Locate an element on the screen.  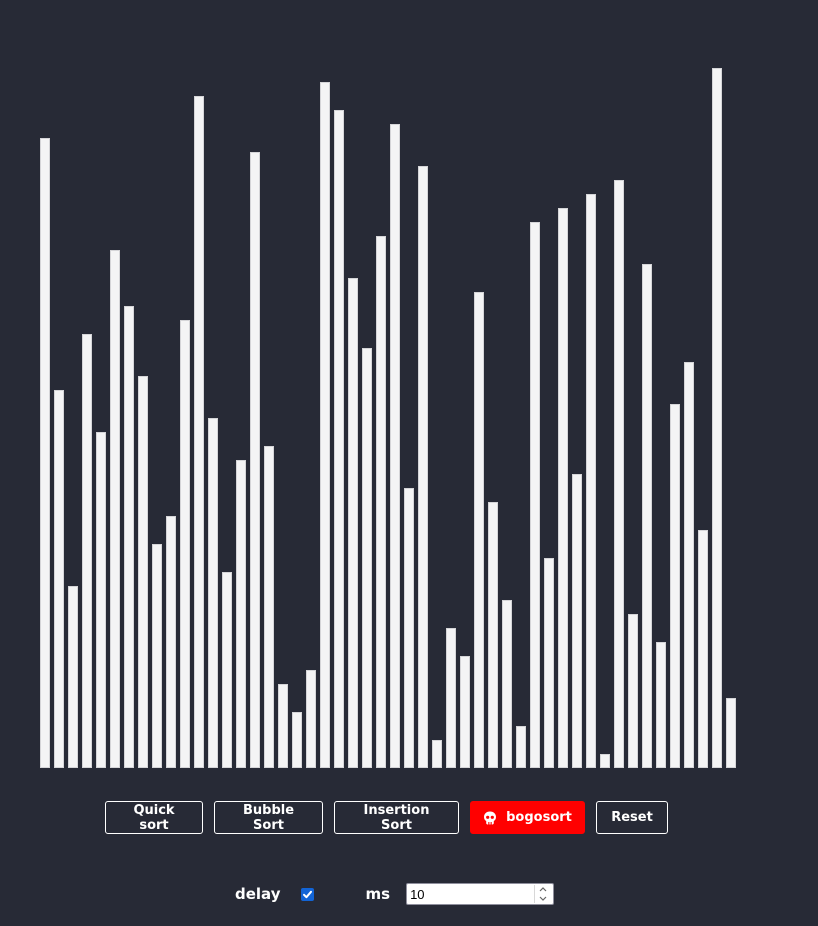
bogosort-button: bogosort is located at coordinates (527, 817).